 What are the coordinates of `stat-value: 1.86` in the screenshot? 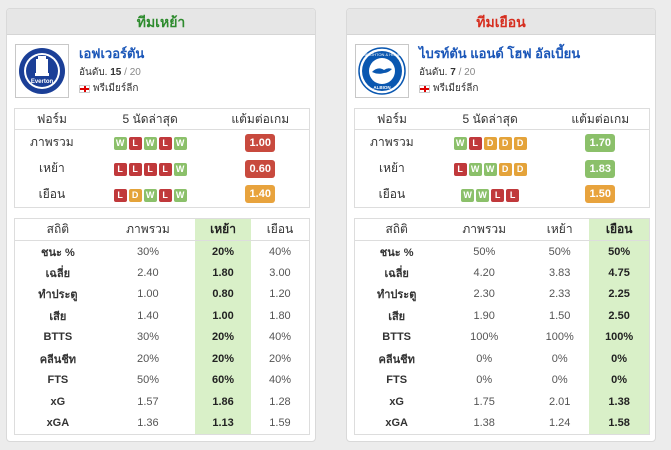 It's located at (223, 402).